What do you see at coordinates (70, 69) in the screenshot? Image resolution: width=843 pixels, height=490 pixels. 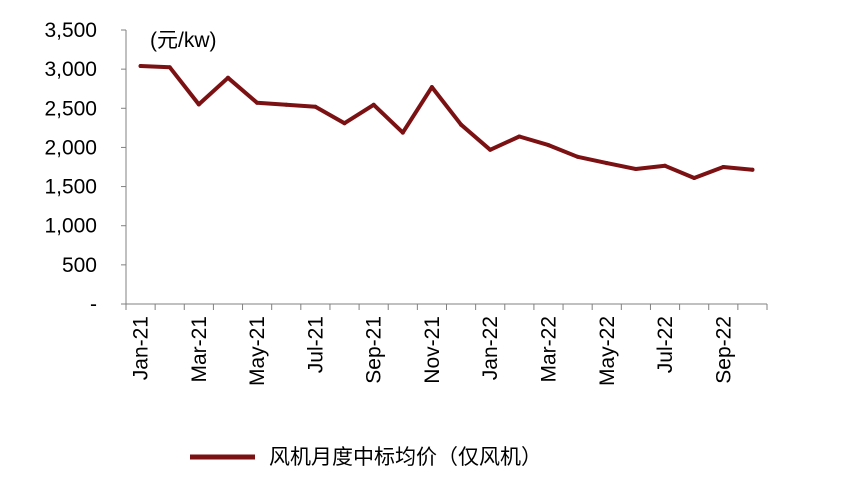 I see `y-tick-label: 3,000` at bounding box center [70, 69].